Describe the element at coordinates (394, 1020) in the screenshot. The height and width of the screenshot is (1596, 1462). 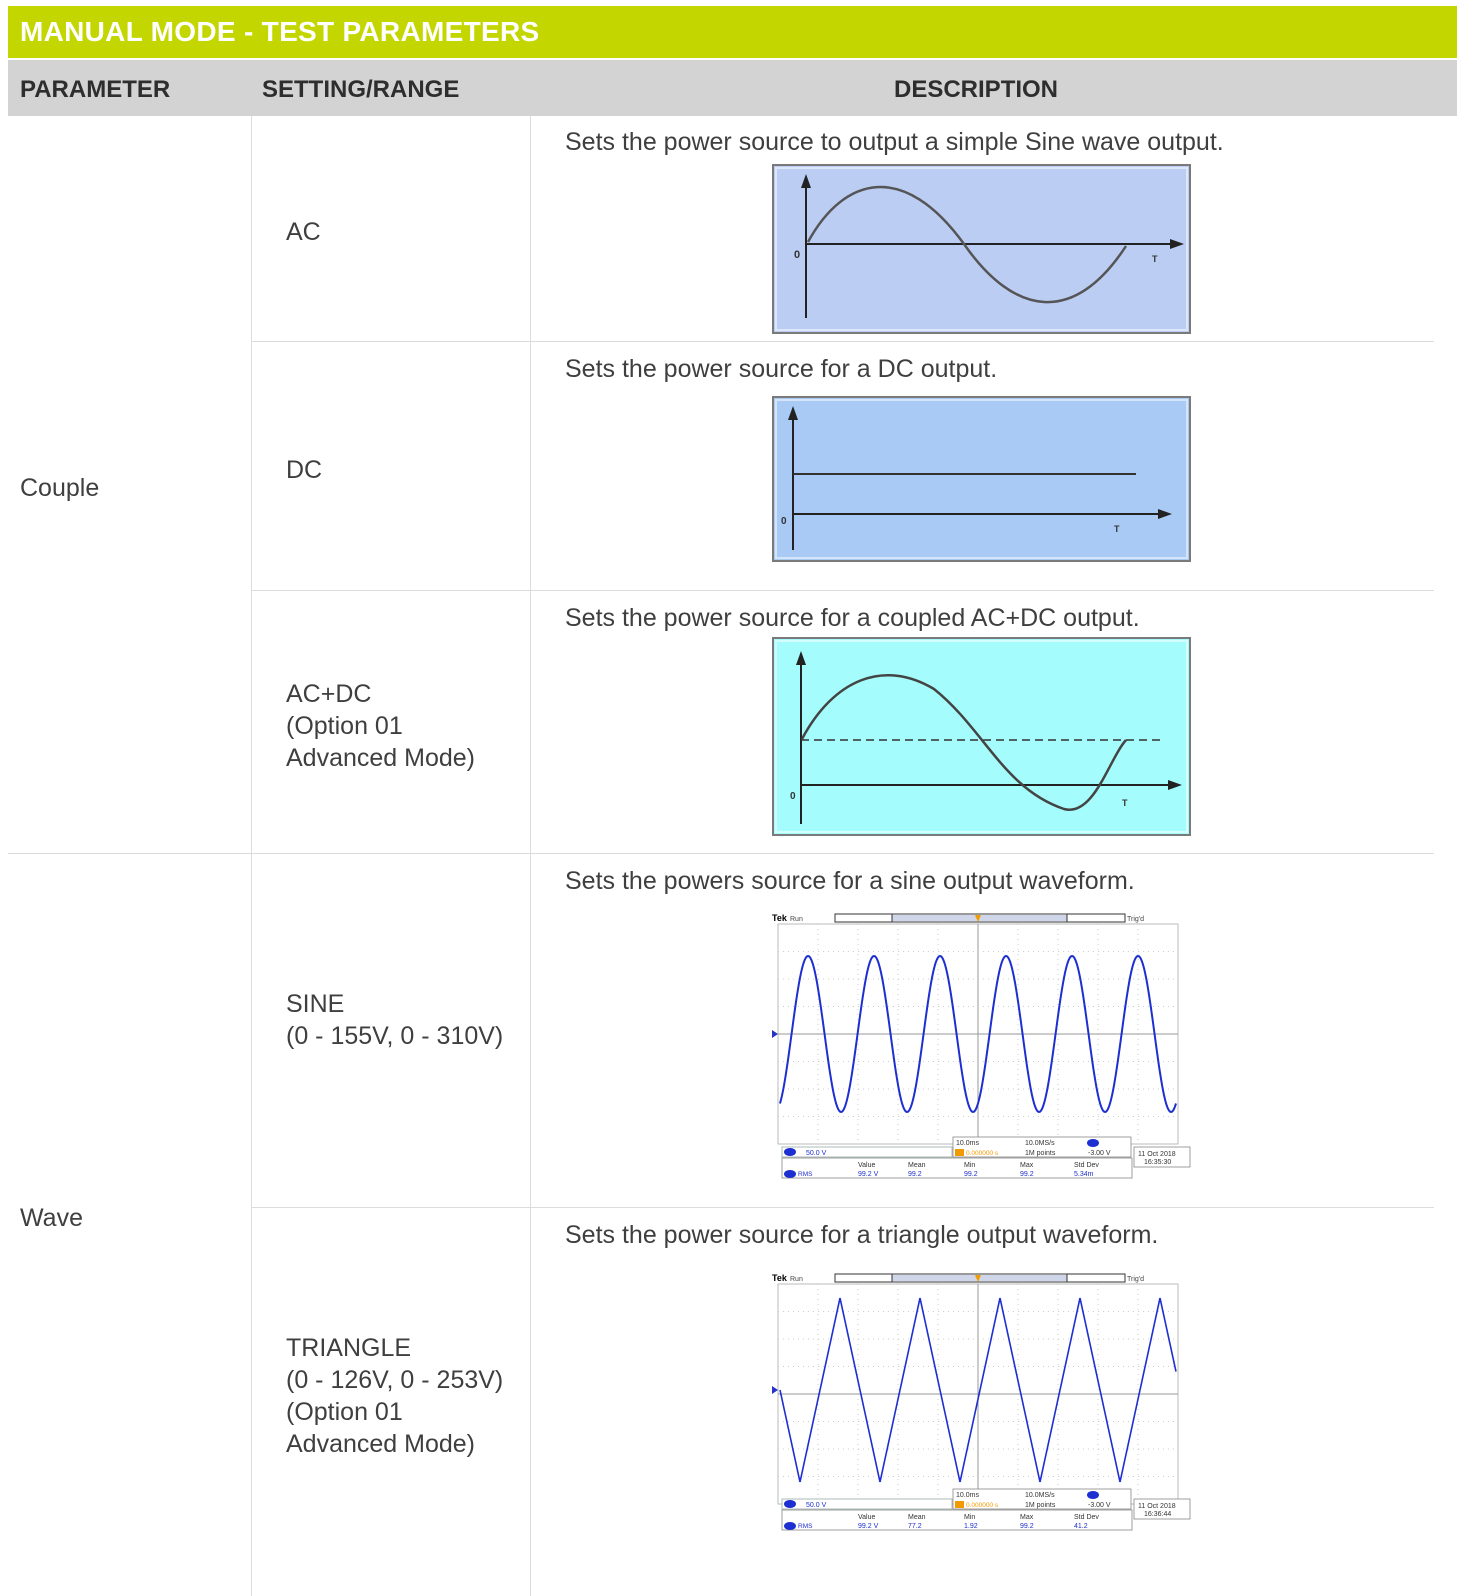
I see `setting-sine: SINE (0 - 155V, 0 - 310V)` at that location.